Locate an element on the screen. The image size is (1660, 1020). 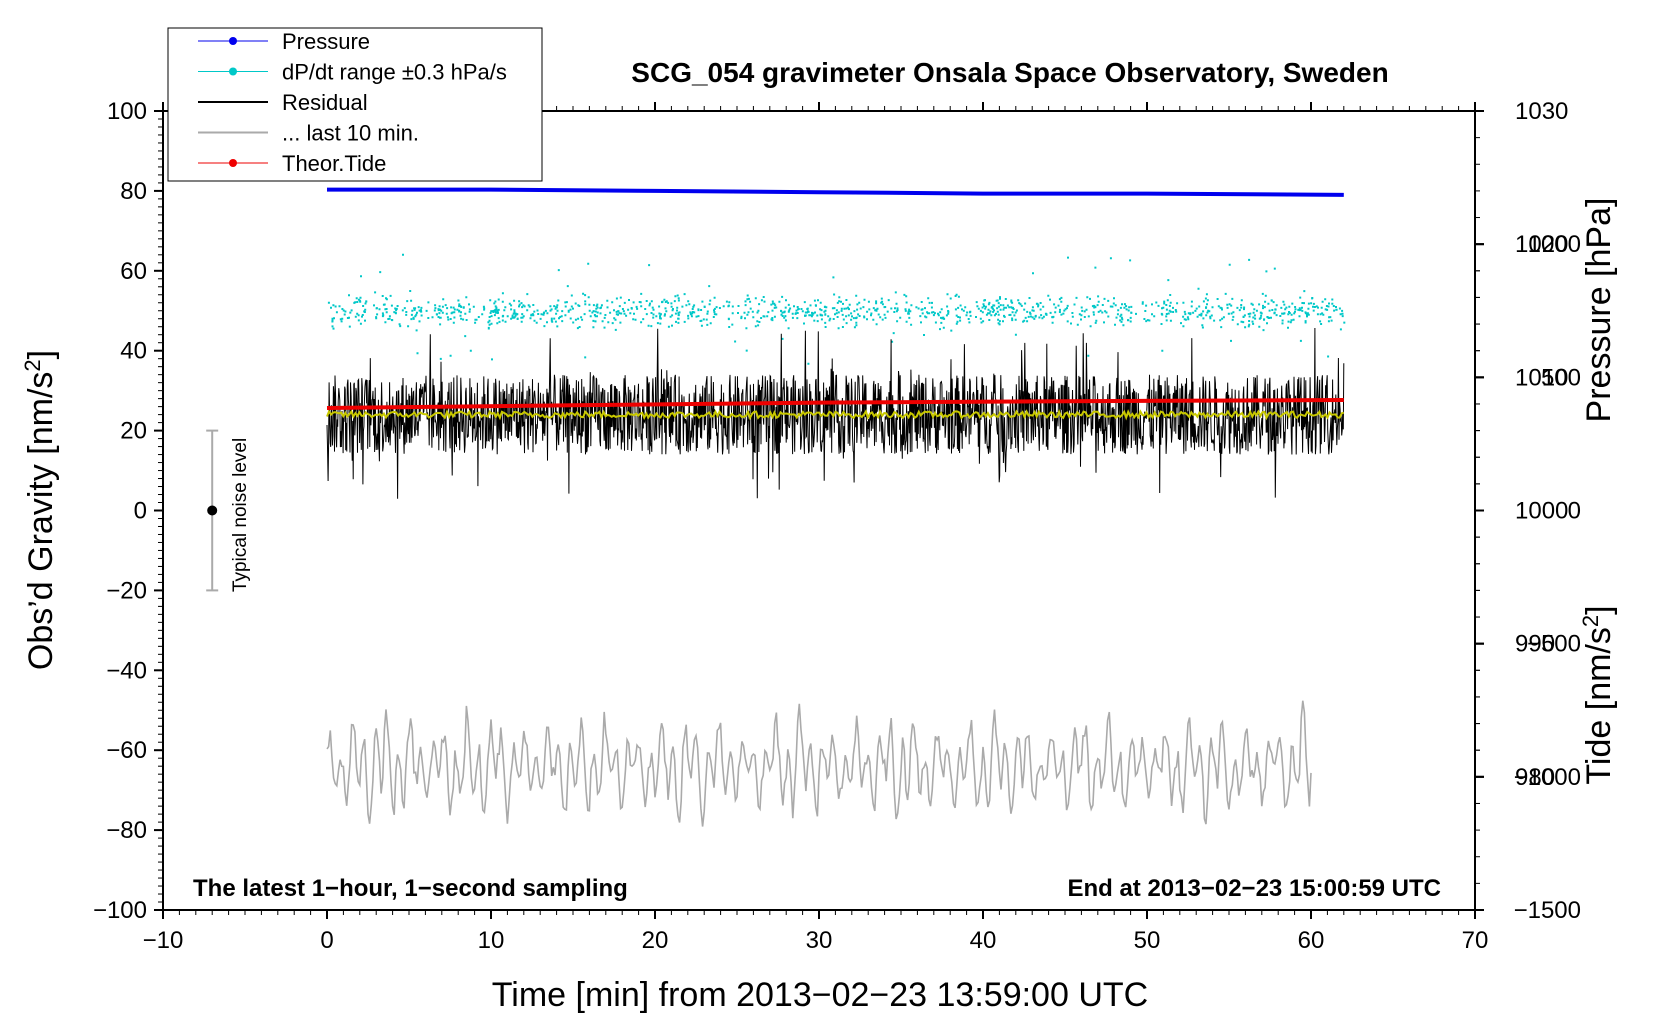
x-tick-label: 0 is located at coordinates (326, 940).